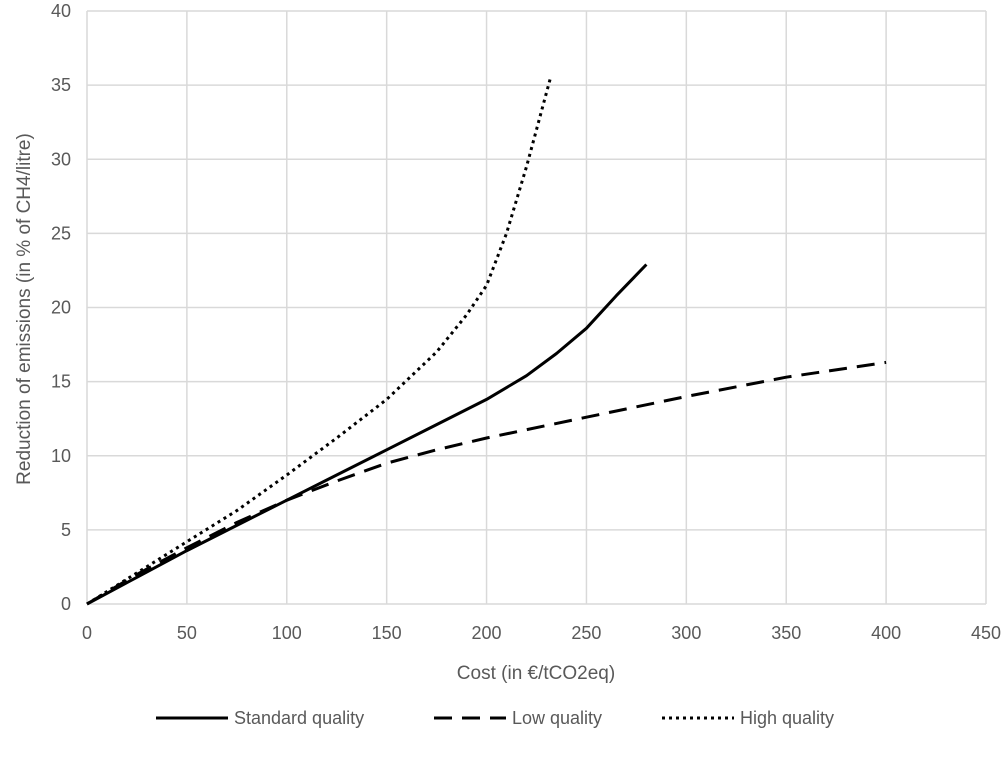  I want to click on x-tick-label: 300, so click(686, 633).